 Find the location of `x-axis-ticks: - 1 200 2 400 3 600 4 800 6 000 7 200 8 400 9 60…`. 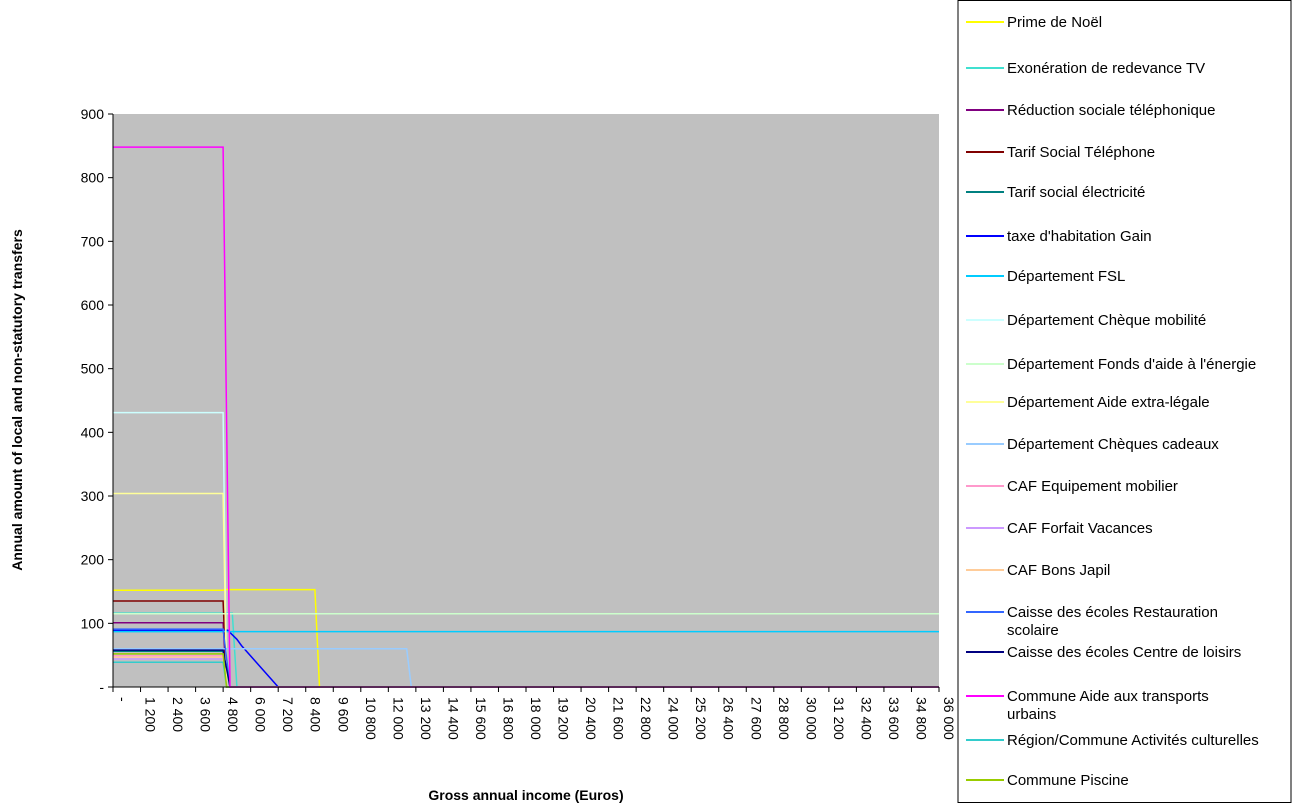

x-axis-ticks: - 1 200 2 400 3 600 4 800 6 000 7 200 8 400 9 60… is located at coordinates (534, 713).